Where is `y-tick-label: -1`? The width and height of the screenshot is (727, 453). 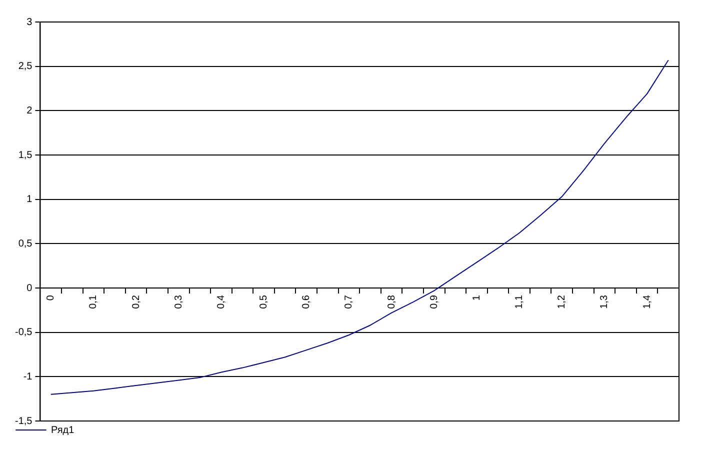 y-tick-label: -1 is located at coordinates (28, 376).